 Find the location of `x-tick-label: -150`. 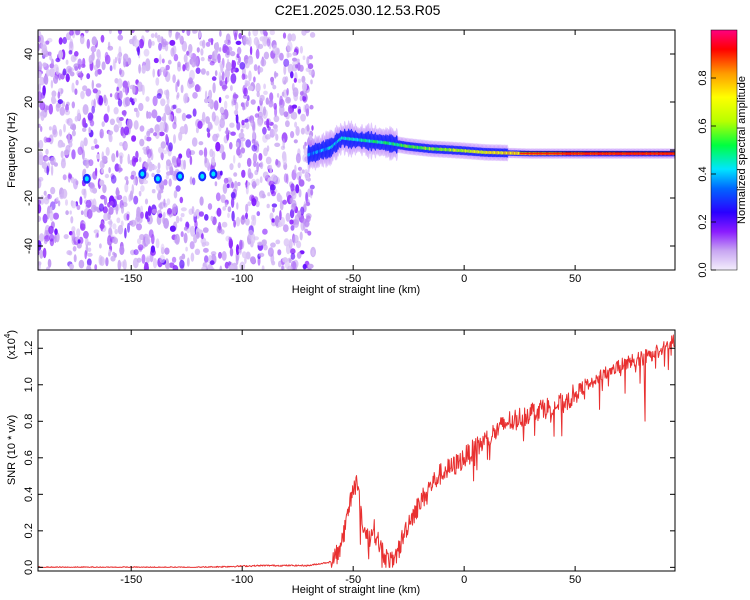

x-tick-label: -150 is located at coordinates (131, 279).